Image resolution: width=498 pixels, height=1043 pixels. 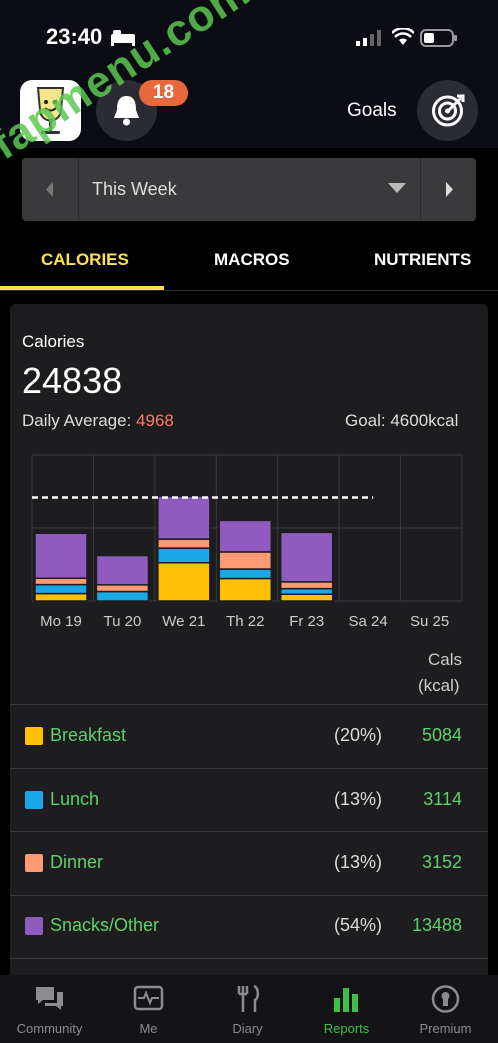 I want to click on row-percent-dinner: (13%), so click(x=358, y=862).